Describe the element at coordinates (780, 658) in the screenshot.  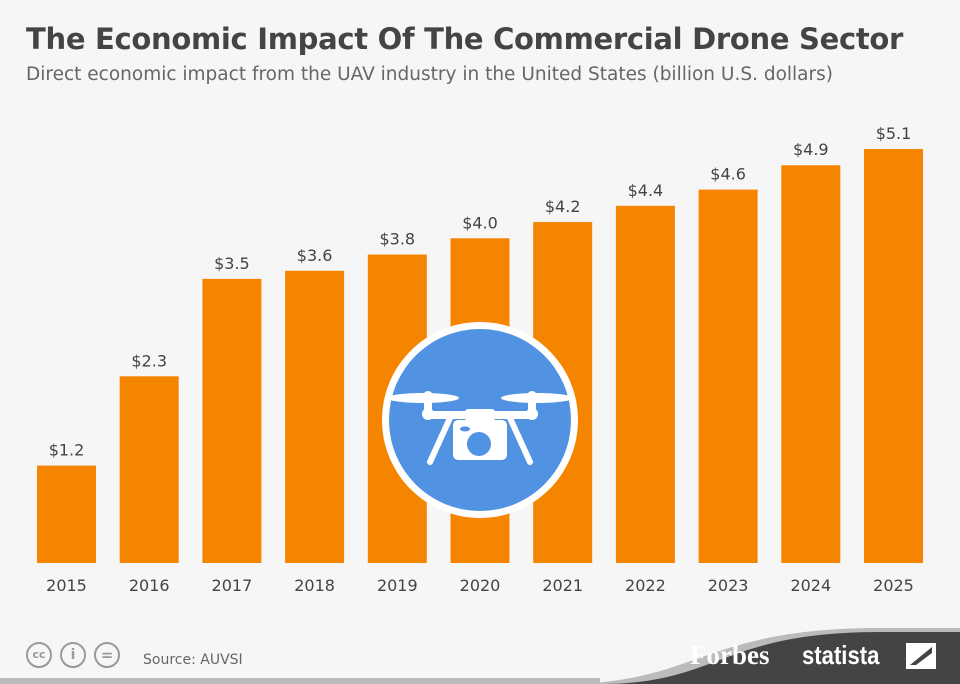
I see `footer-band` at that location.